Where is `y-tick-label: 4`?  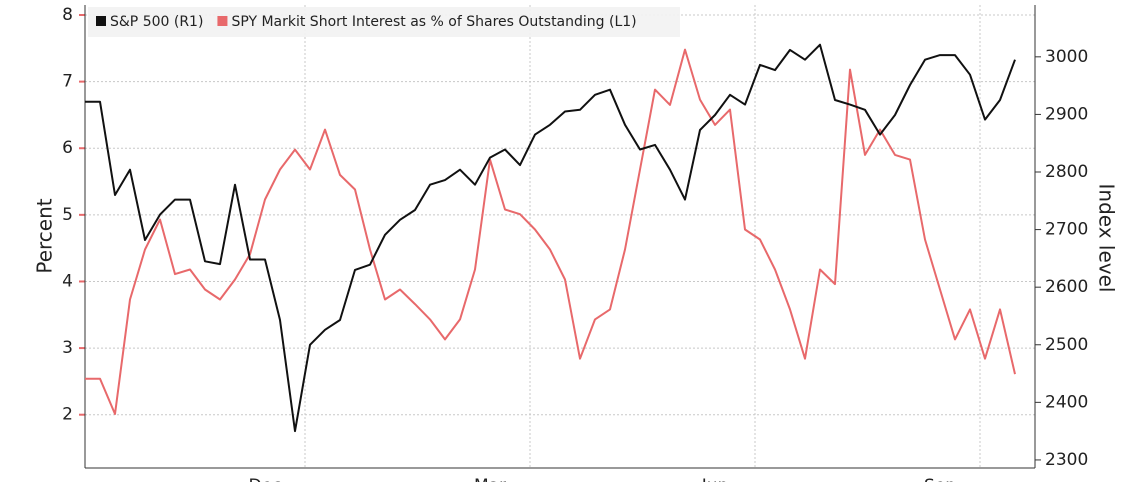
y-tick-label: 4 is located at coordinates (67, 281).